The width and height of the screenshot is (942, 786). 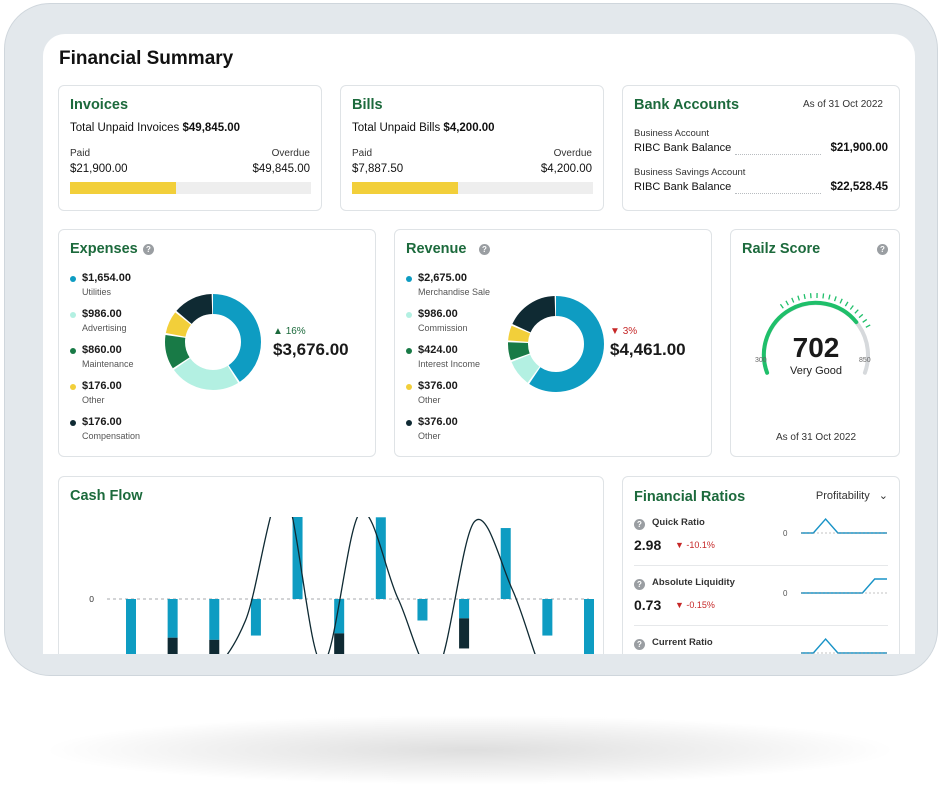 I want to click on page-title: Financial Summary, so click(x=146, y=58).